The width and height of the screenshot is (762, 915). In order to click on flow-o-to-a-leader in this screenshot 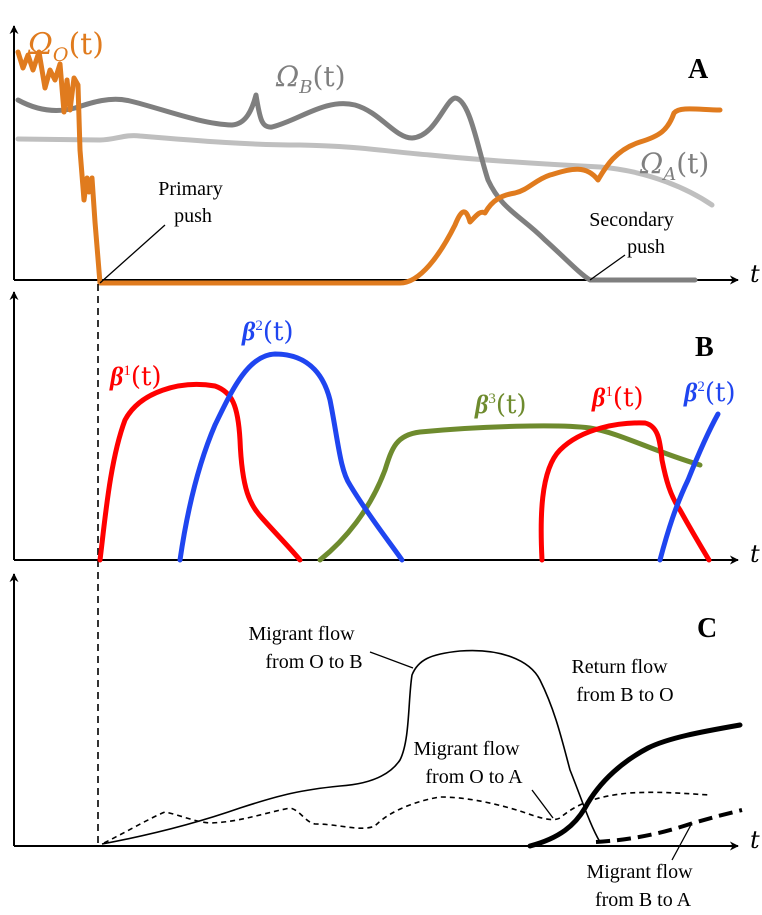, I will do `click(542, 804)`.